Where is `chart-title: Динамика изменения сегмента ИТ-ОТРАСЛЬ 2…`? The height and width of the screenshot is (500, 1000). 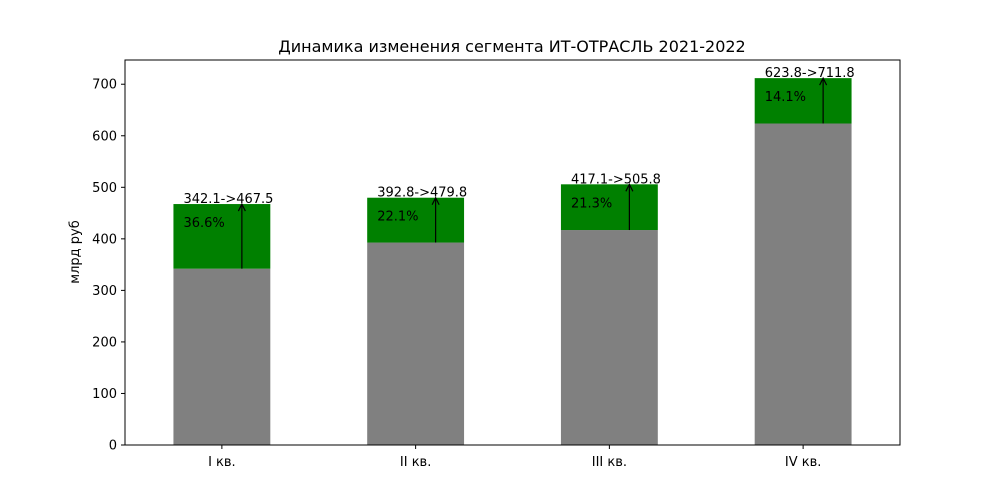
chart-title: Динамика изменения сегмента ИТ-ОТРАСЛЬ 2… is located at coordinates (511, 46).